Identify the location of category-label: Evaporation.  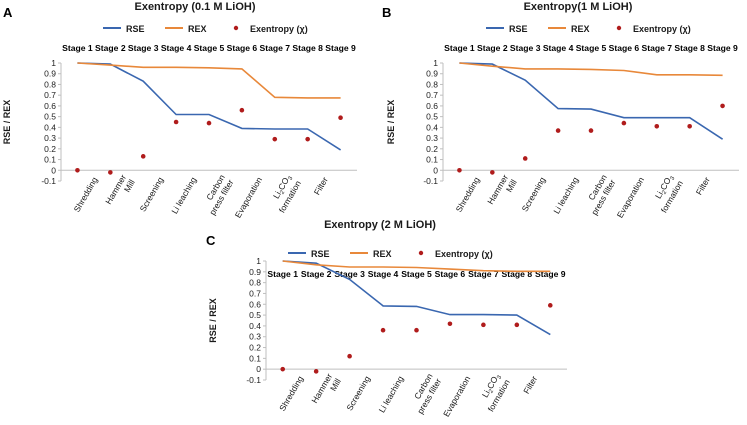
(248, 197).